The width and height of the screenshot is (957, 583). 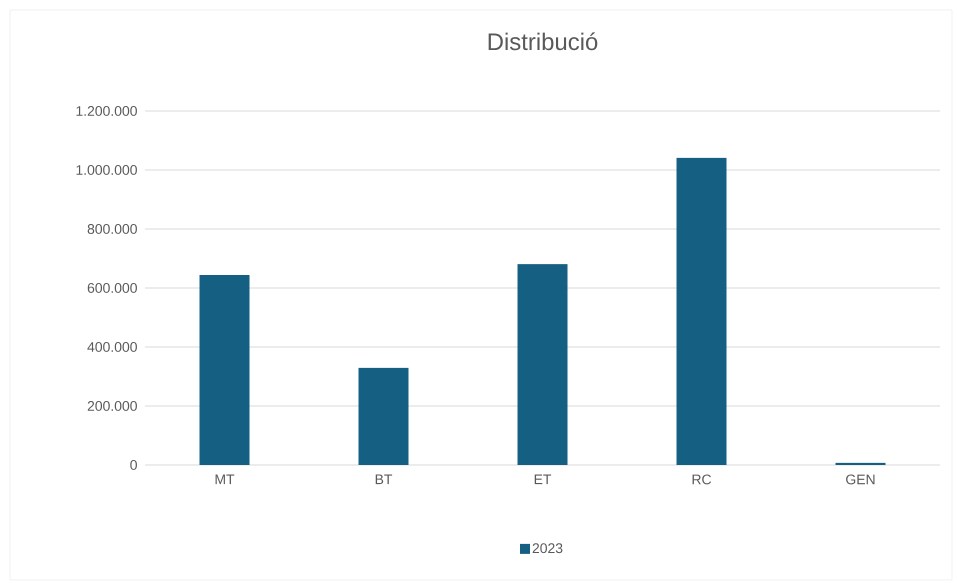 What do you see at coordinates (225, 479) in the screenshot?
I see `x-tick-label: MT` at bounding box center [225, 479].